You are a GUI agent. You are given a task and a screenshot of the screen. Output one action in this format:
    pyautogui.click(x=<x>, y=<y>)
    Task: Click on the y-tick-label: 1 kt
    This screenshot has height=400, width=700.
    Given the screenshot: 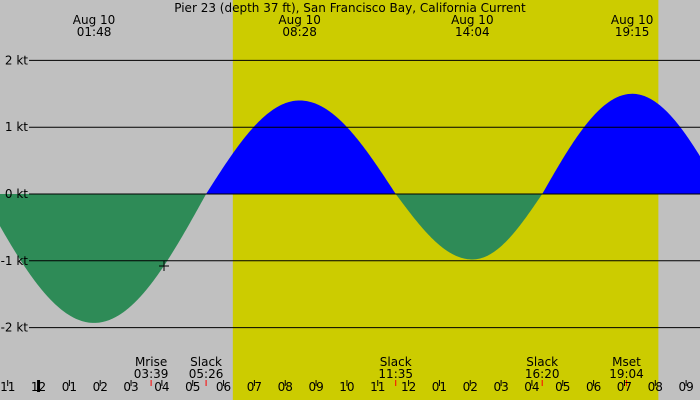 What is the action you would take?
    pyautogui.click(x=16, y=127)
    